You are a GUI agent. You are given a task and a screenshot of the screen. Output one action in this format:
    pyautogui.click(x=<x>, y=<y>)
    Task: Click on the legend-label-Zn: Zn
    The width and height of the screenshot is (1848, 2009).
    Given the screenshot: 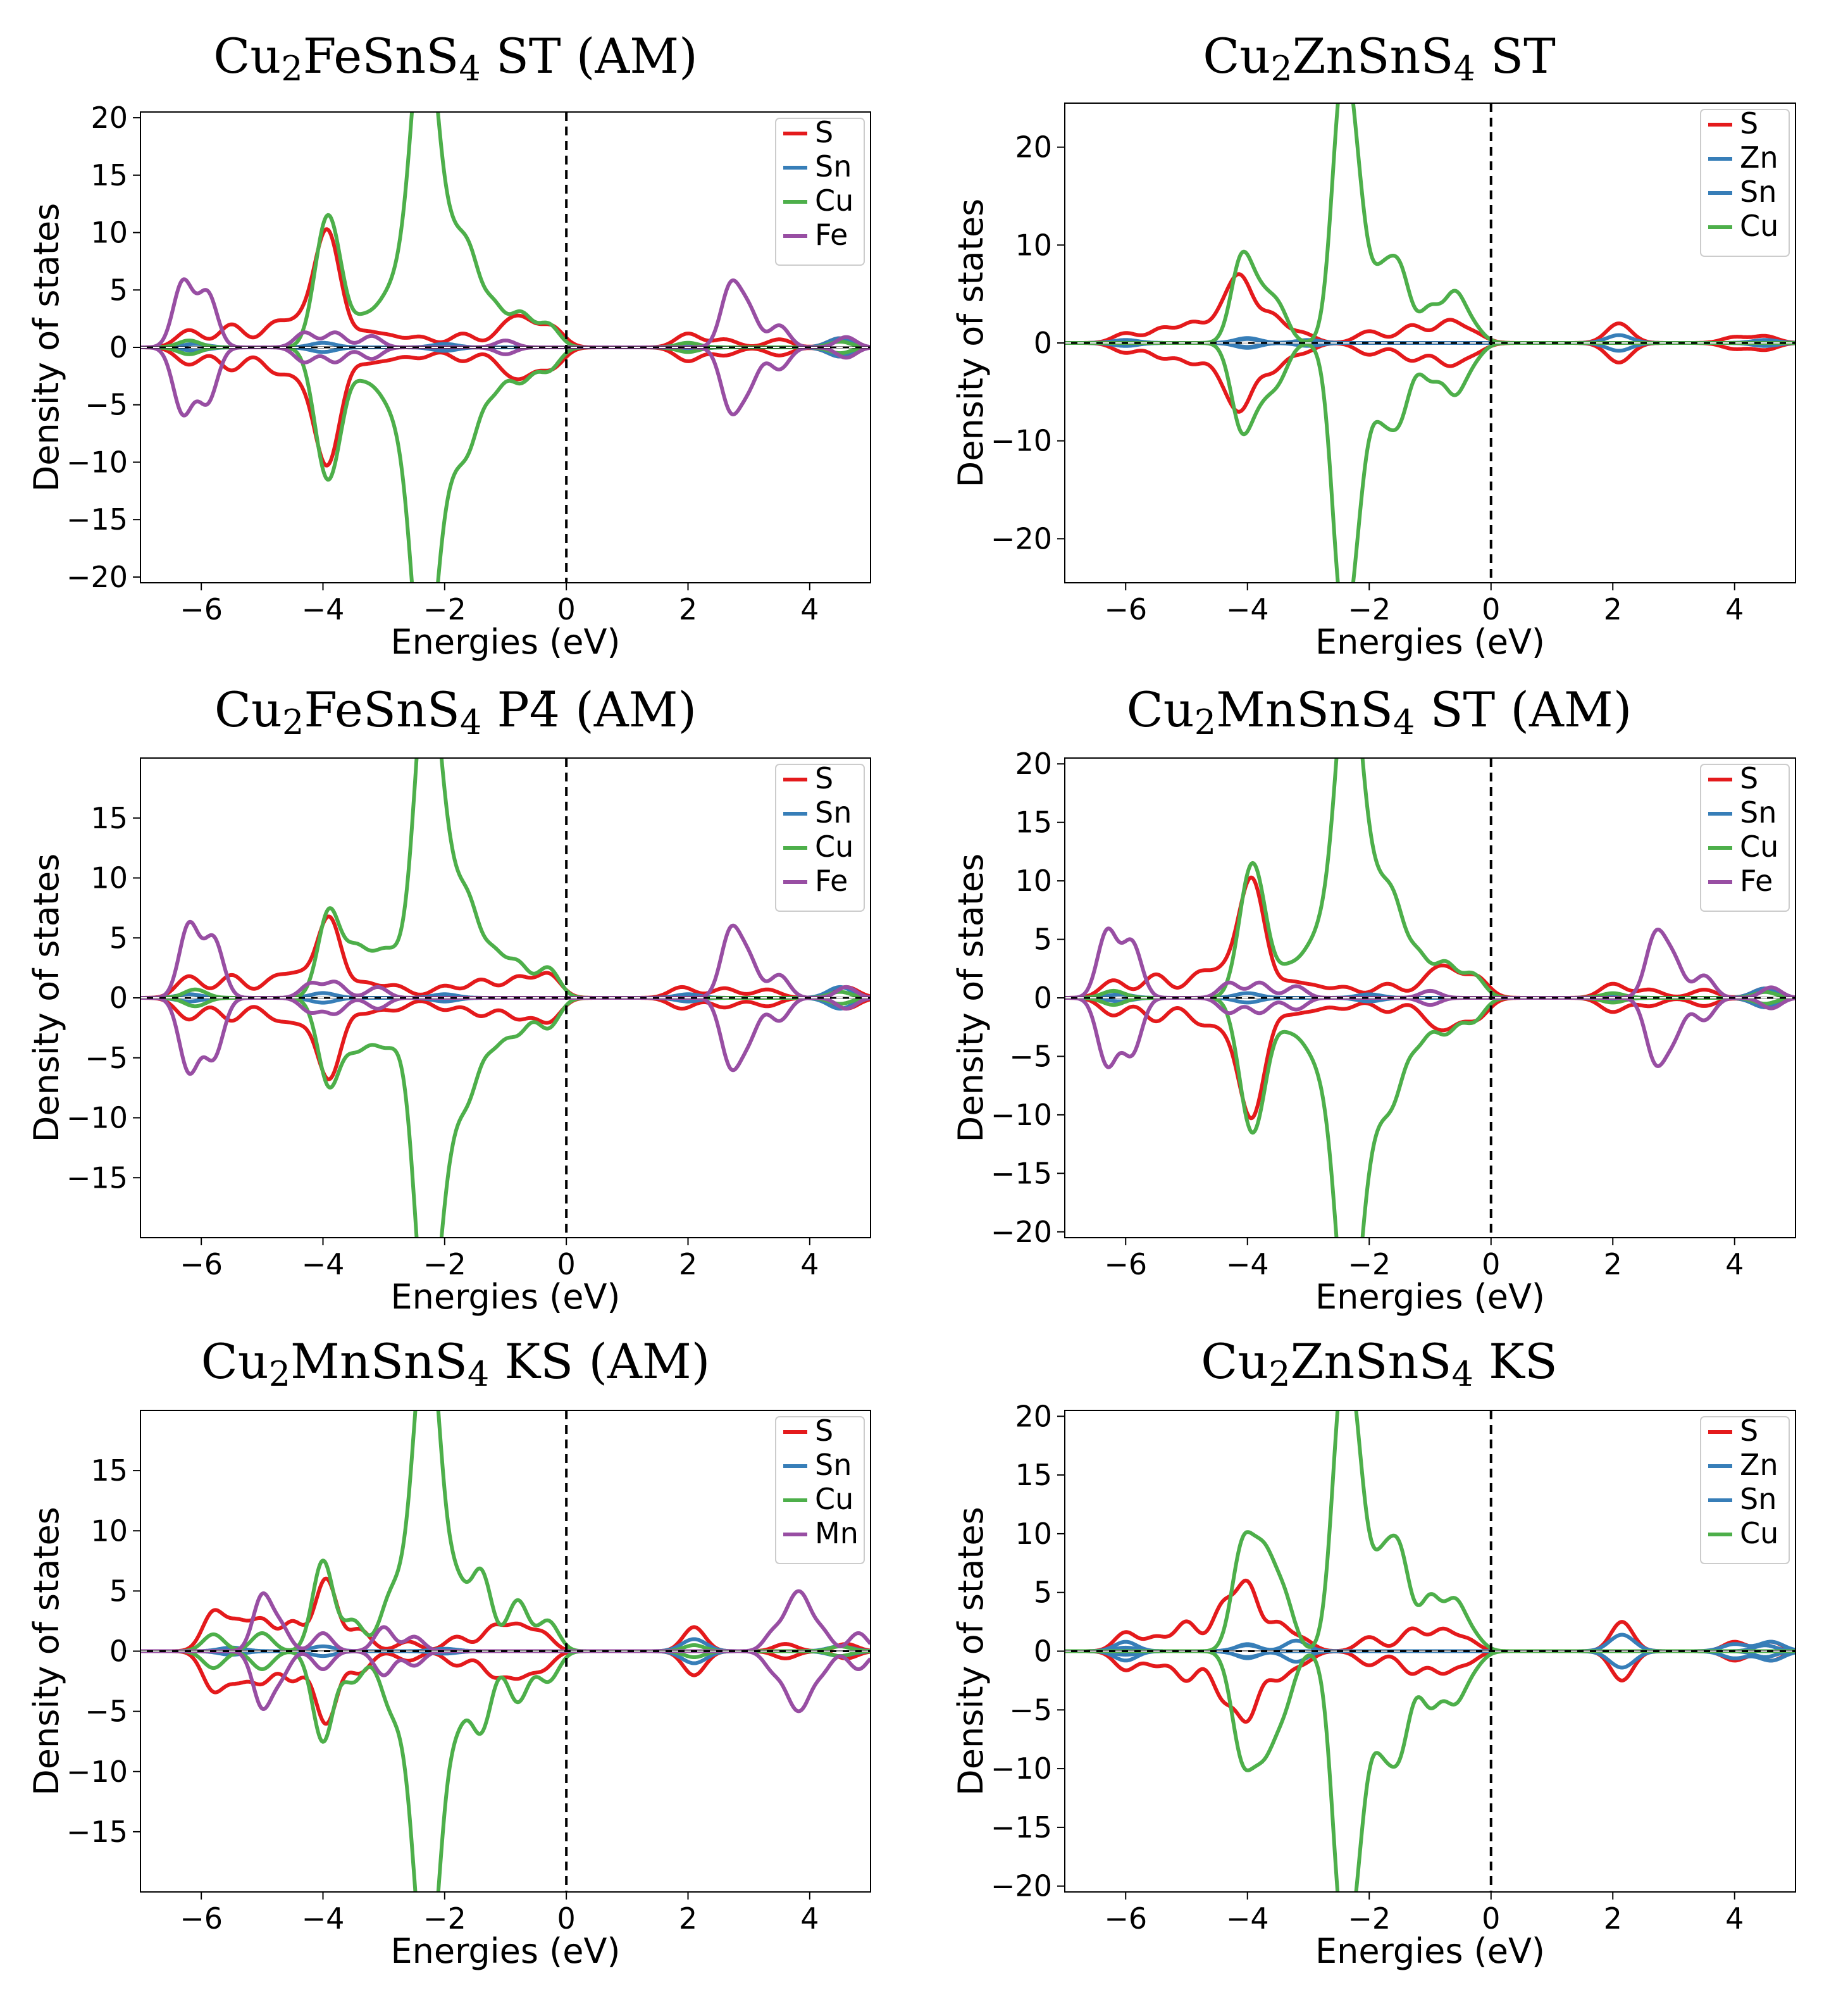 What is the action you would take?
    pyautogui.click(x=1759, y=1465)
    